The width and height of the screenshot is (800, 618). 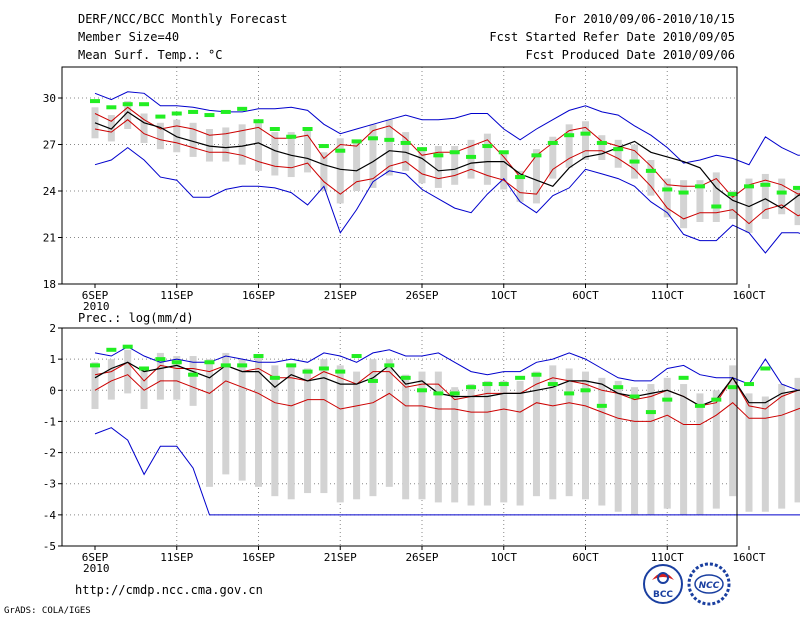 I want to click on x-tick-label: 1OCT, so click(x=504, y=295).